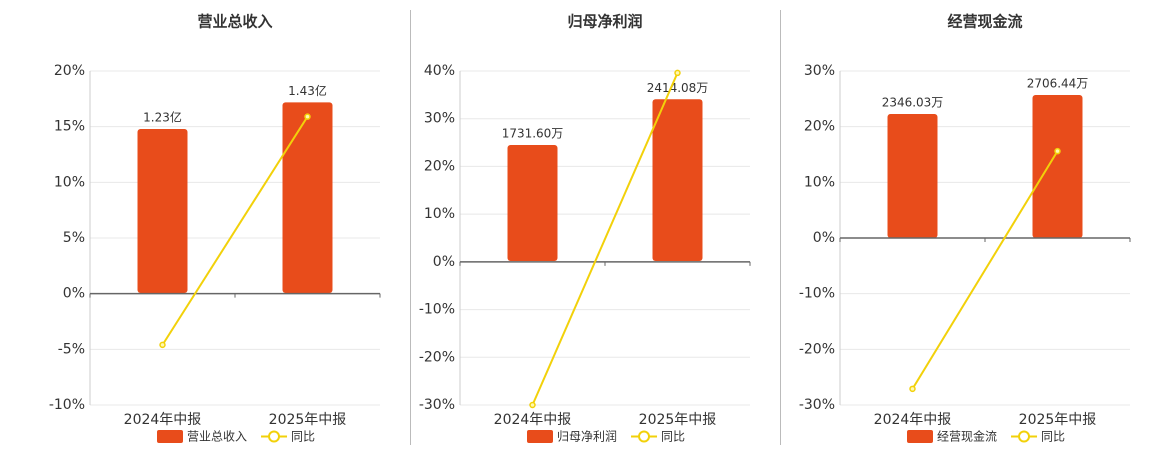 Image resolution: width=1160 pixels, height=454 pixels. I want to click on legend-label: 经营现金流, so click(967, 436).